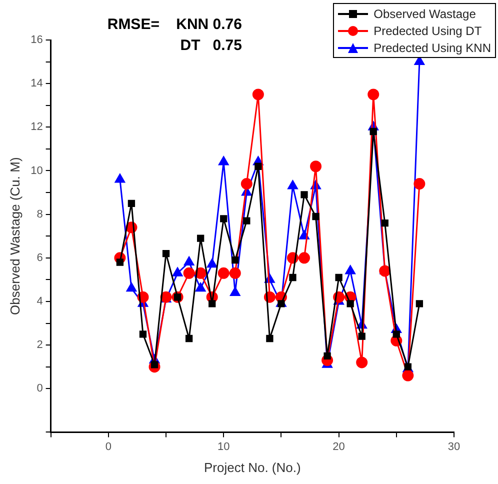 The height and width of the screenshot is (484, 498). I want to click on y-tick-label: 6, so click(39, 258).